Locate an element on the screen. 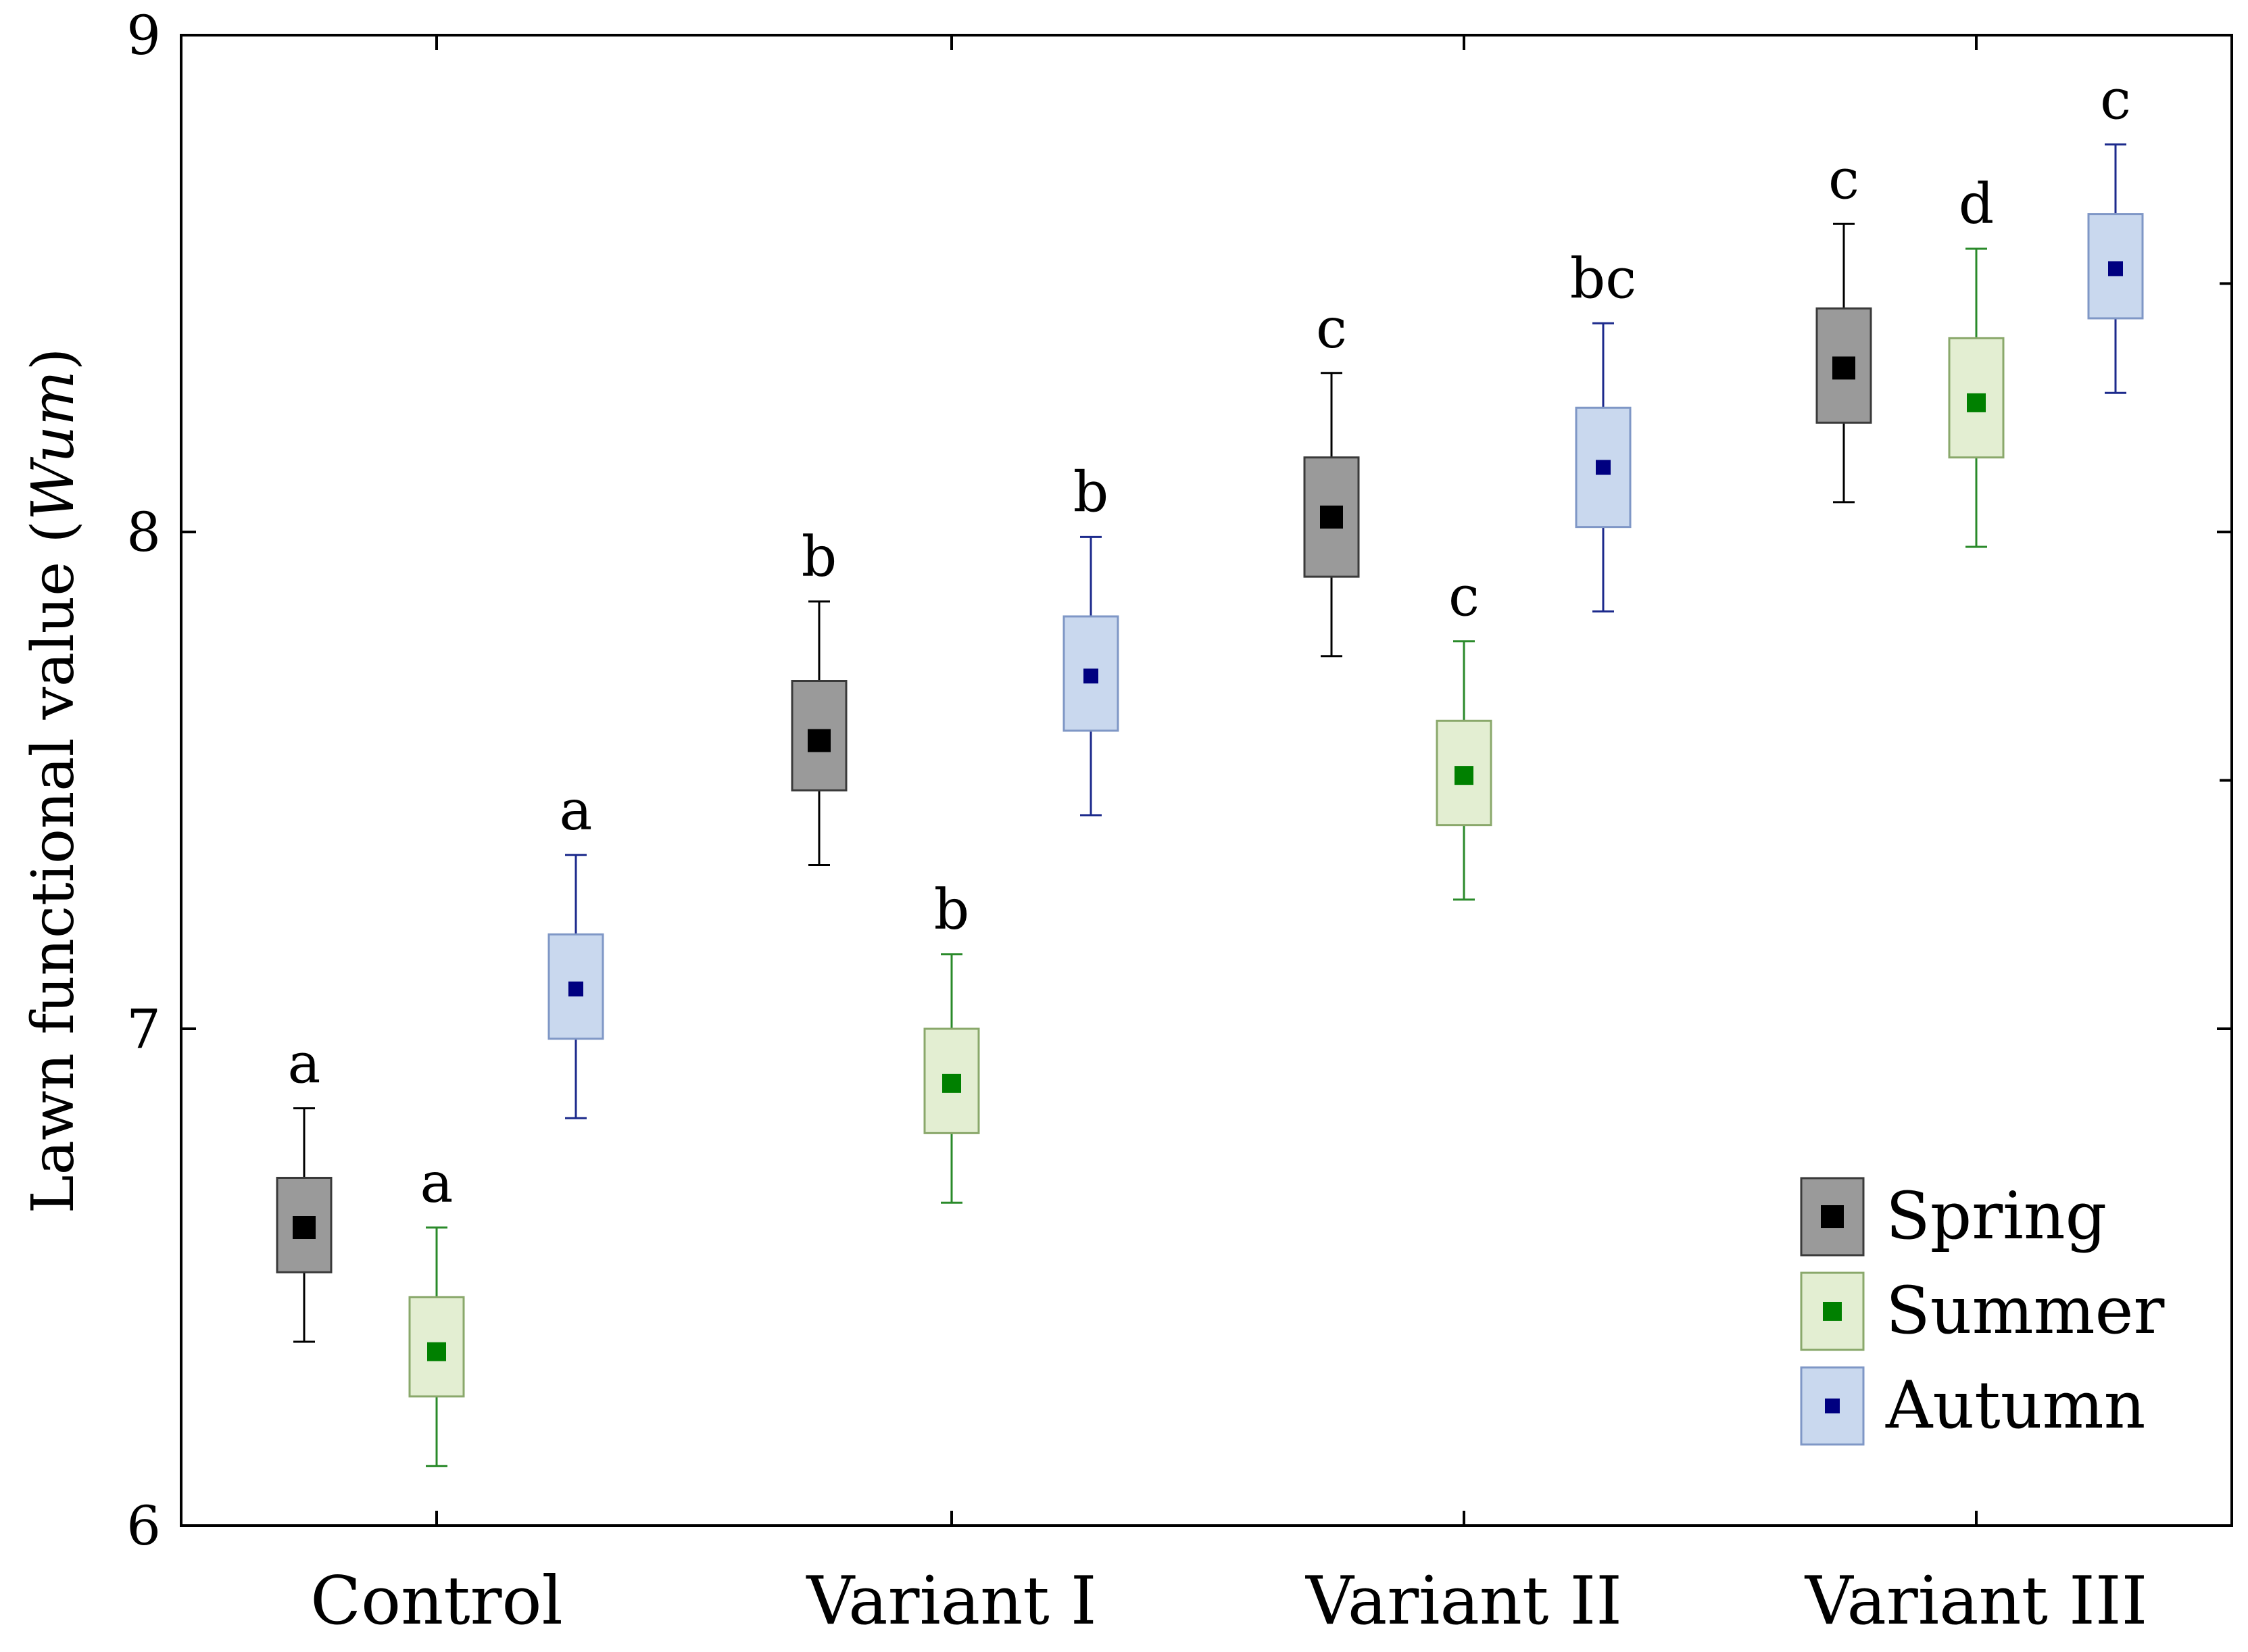 The image size is (2248, 1652). legend: Spring Summer Autumn is located at coordinates (1982, 1311).